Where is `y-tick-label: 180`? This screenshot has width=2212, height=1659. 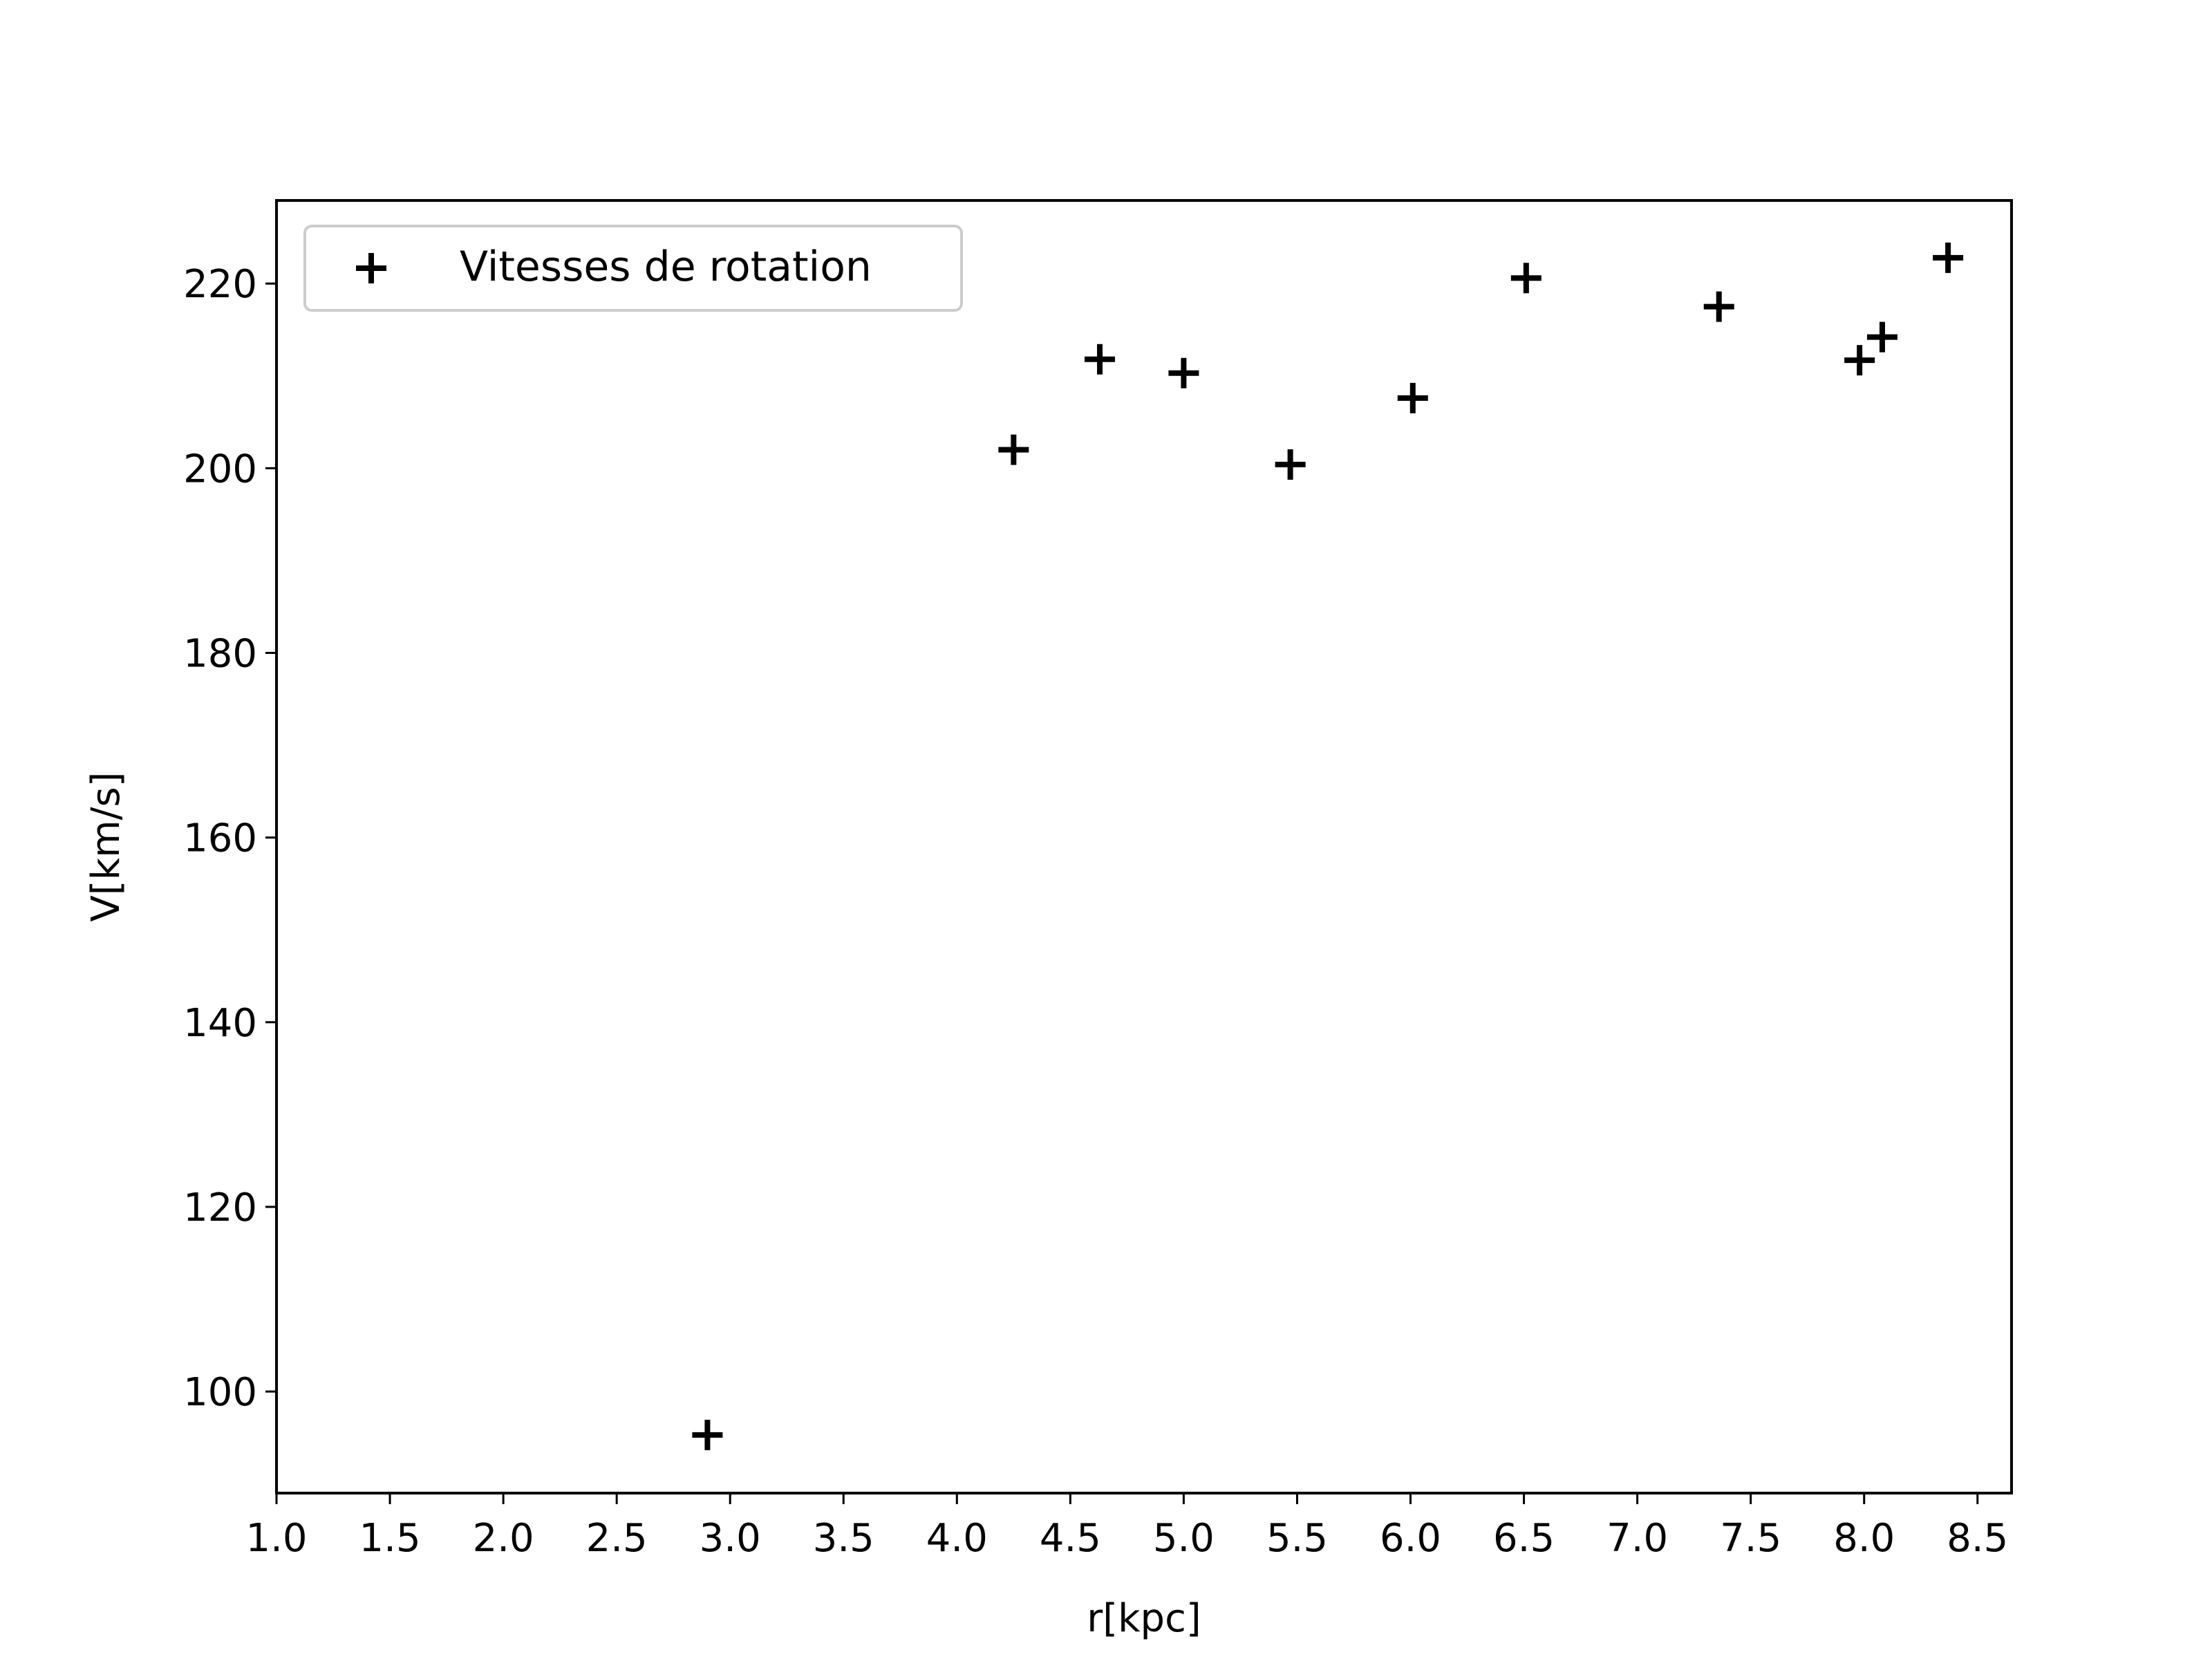 y-tick-label: 180 is located at coordinates (220, 654).